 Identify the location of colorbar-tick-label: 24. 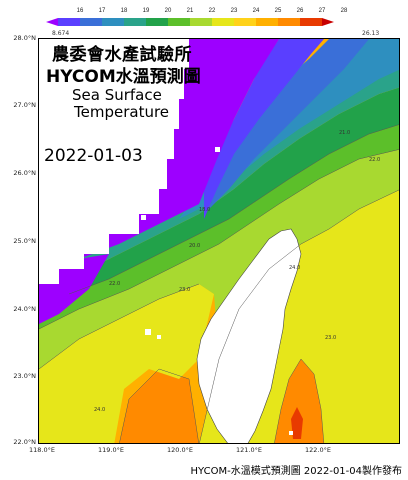
(256, 11).